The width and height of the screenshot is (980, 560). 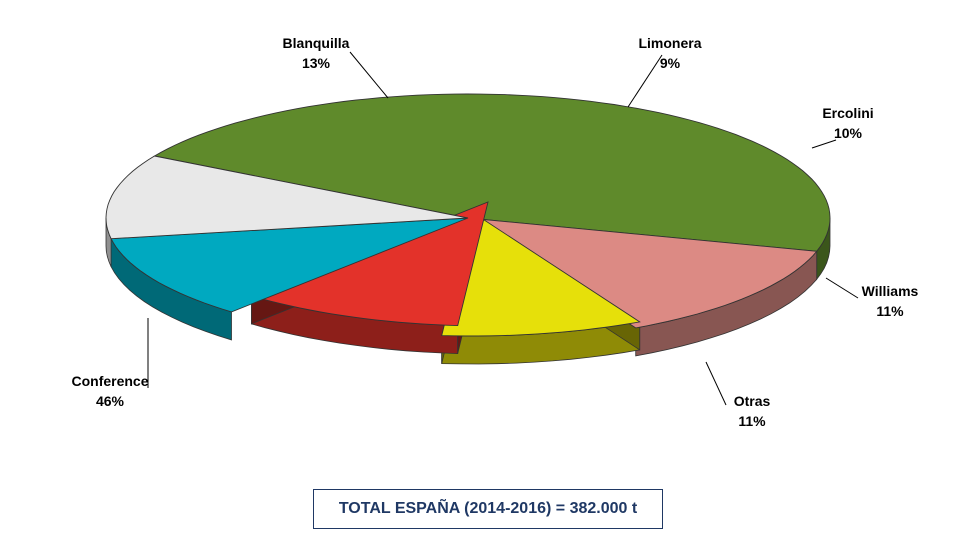 What do you see at coordinates (752, 401) in the screenshot?
I see `slice-name-otras: Otras` at bounding box center [752, 401].